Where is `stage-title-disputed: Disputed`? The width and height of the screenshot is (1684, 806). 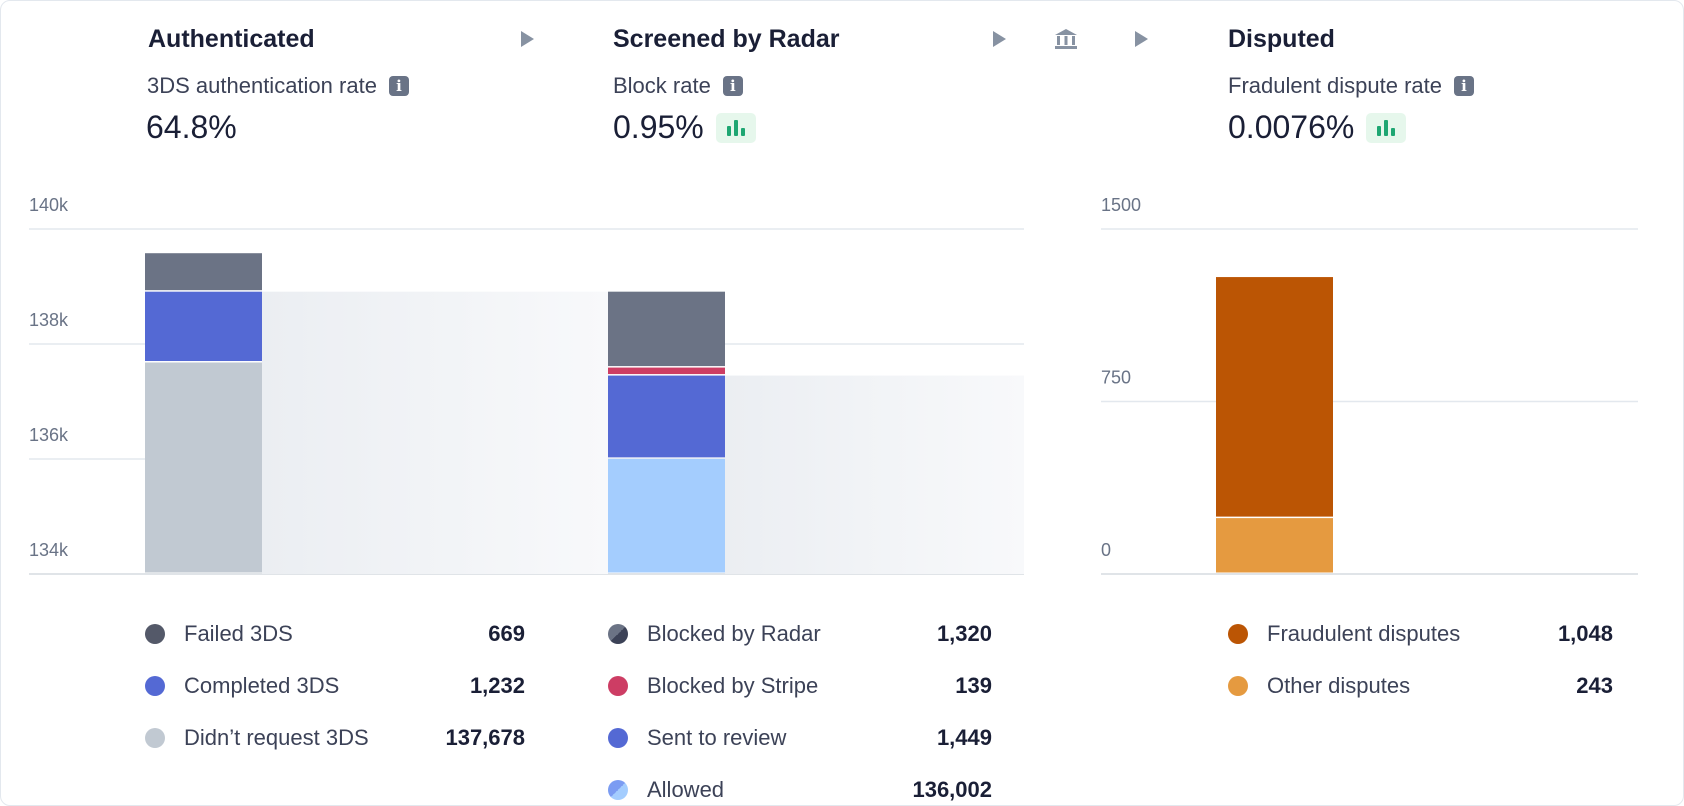
stage-title-disputed: Disputed is located at coordinates (1281, 39).